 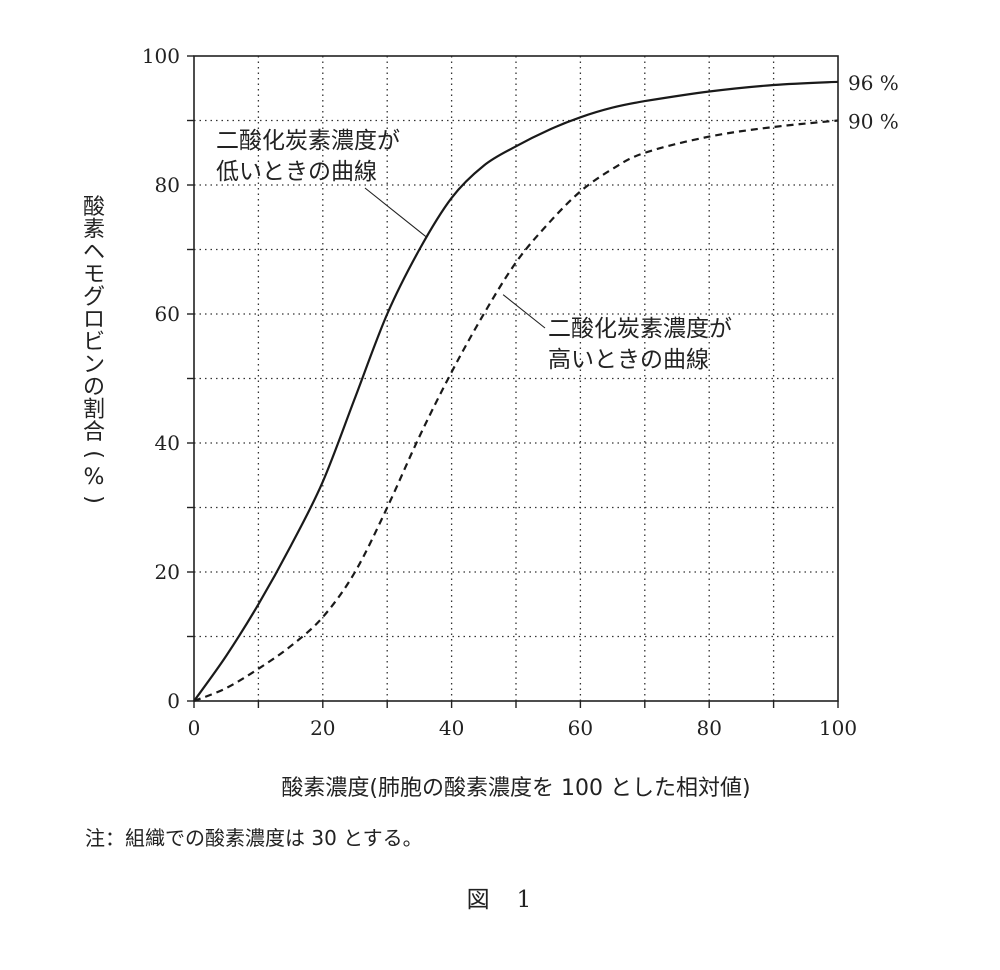 What do you see at coordinates (93, 499) in the screenshot?
I see `y-axis-label-char: )` at bounding box center [93, 499].